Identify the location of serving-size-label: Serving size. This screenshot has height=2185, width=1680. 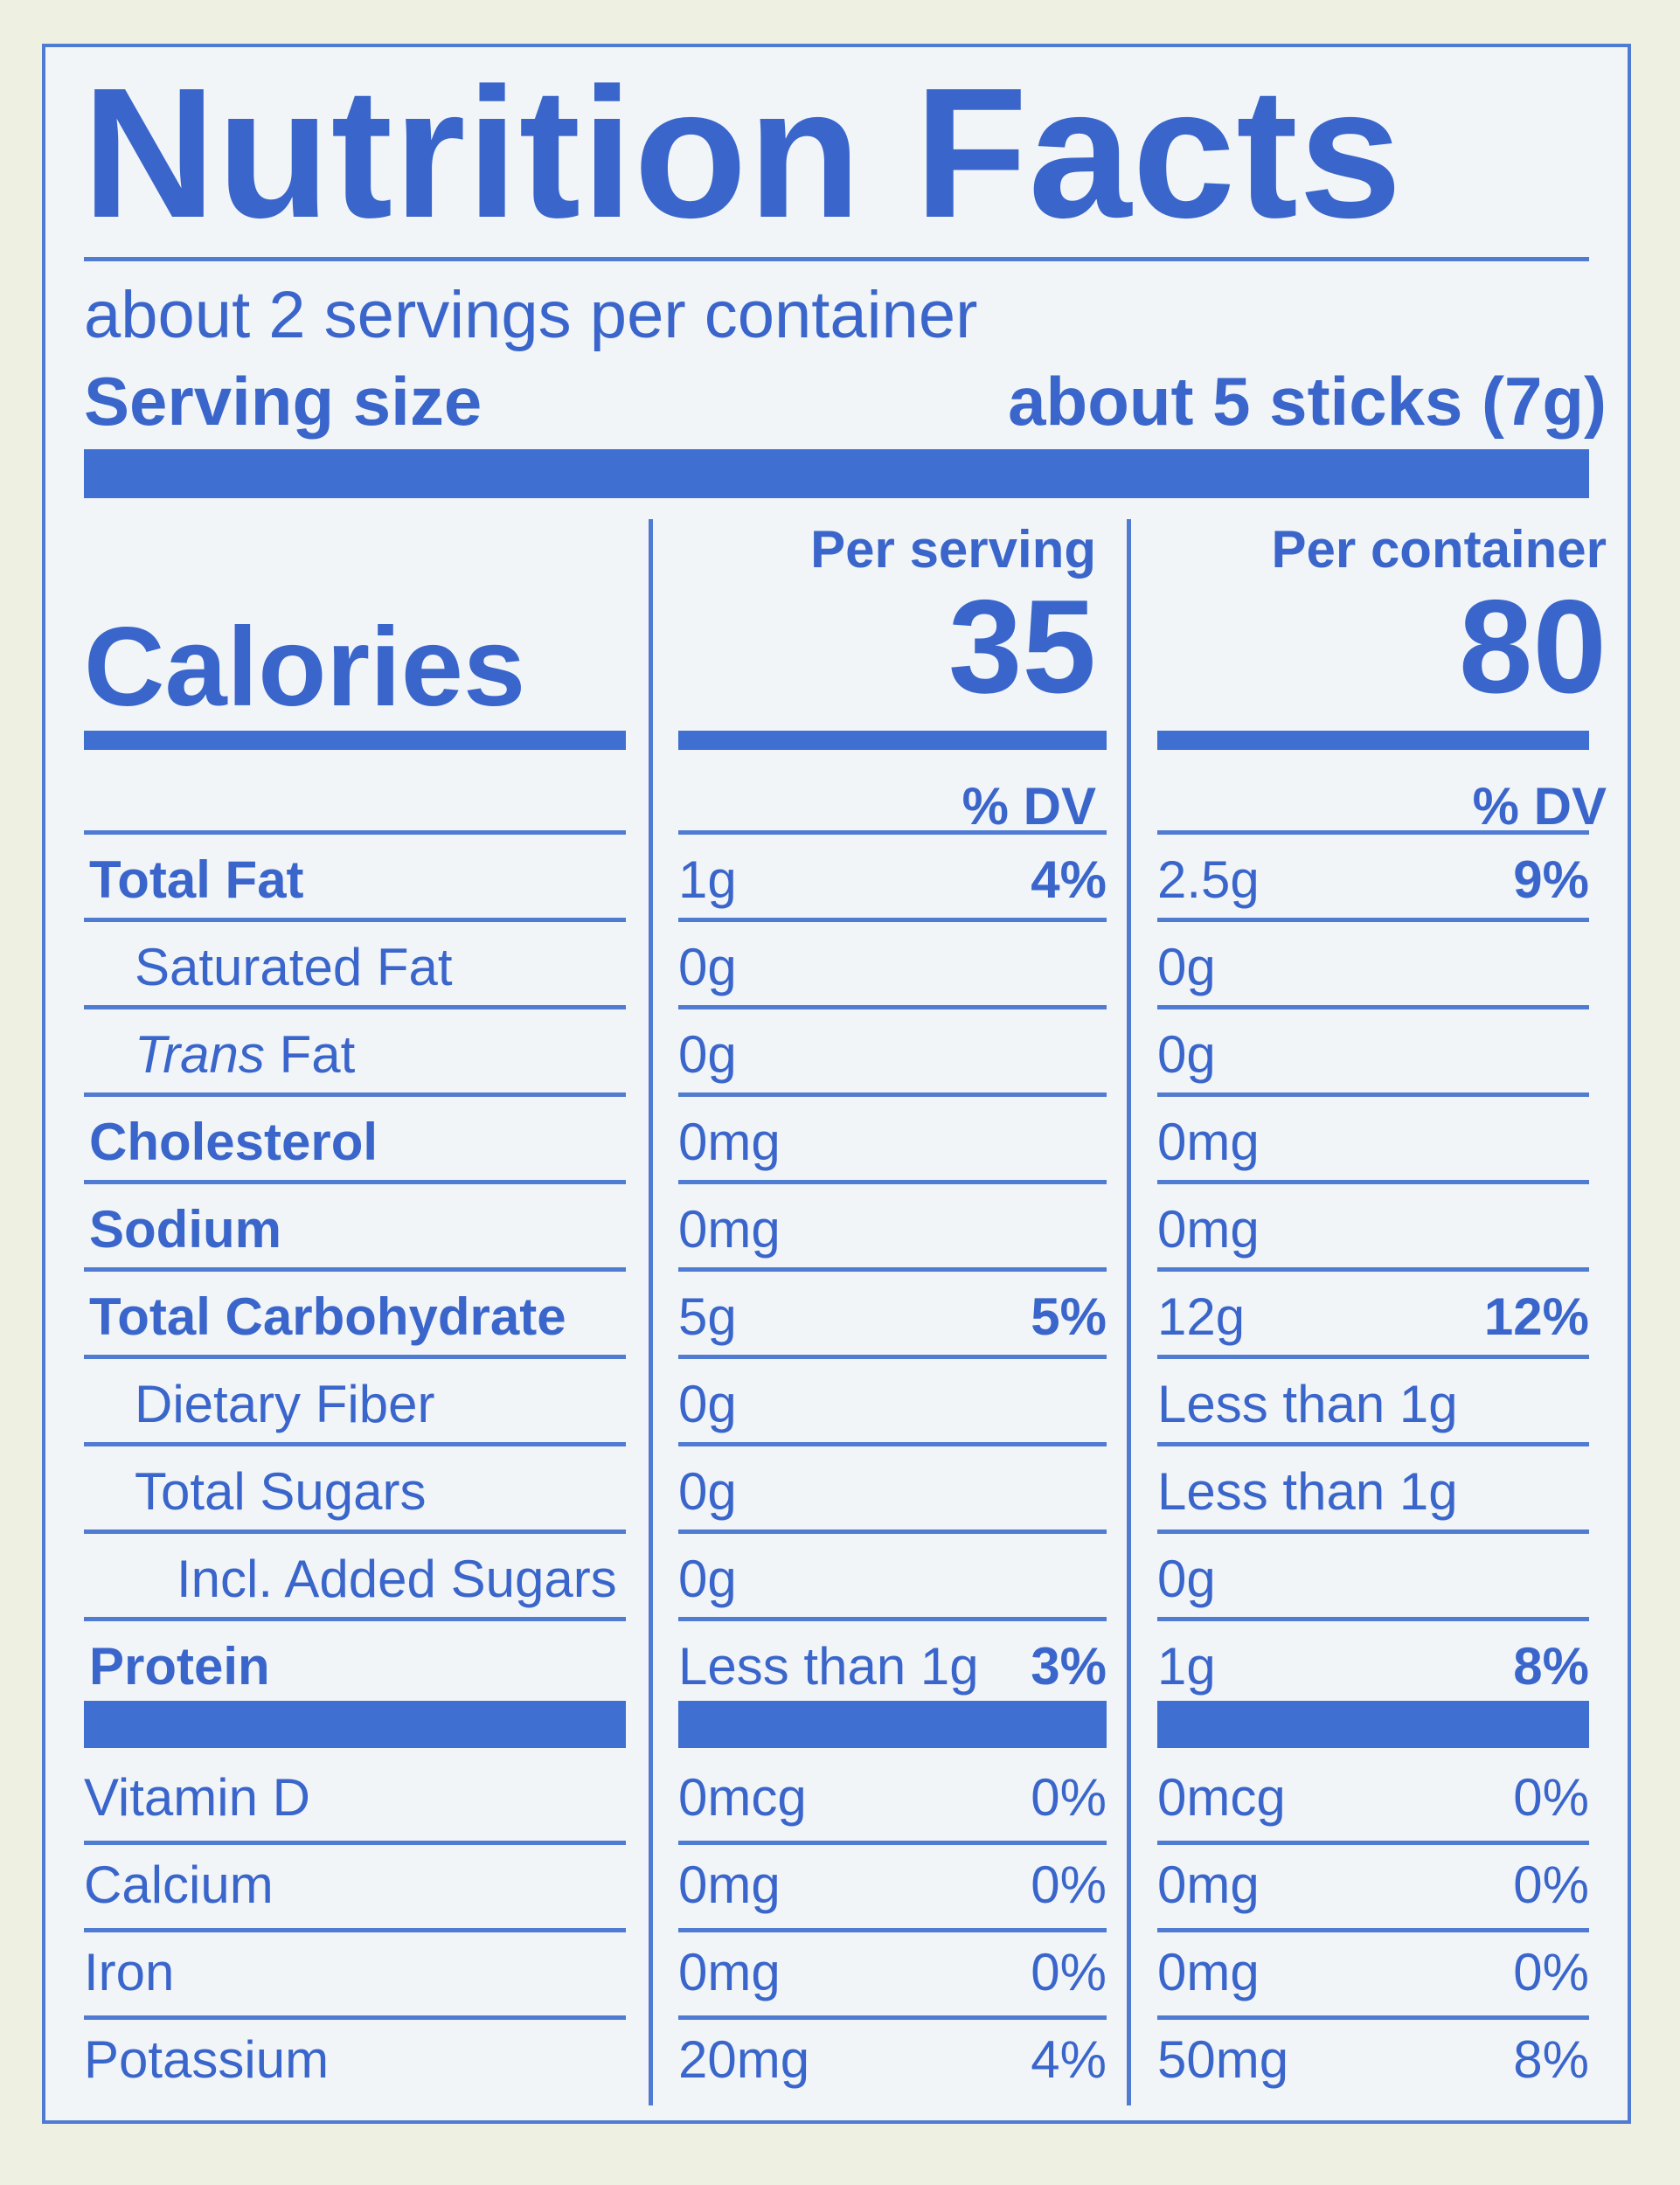
(283, 402).